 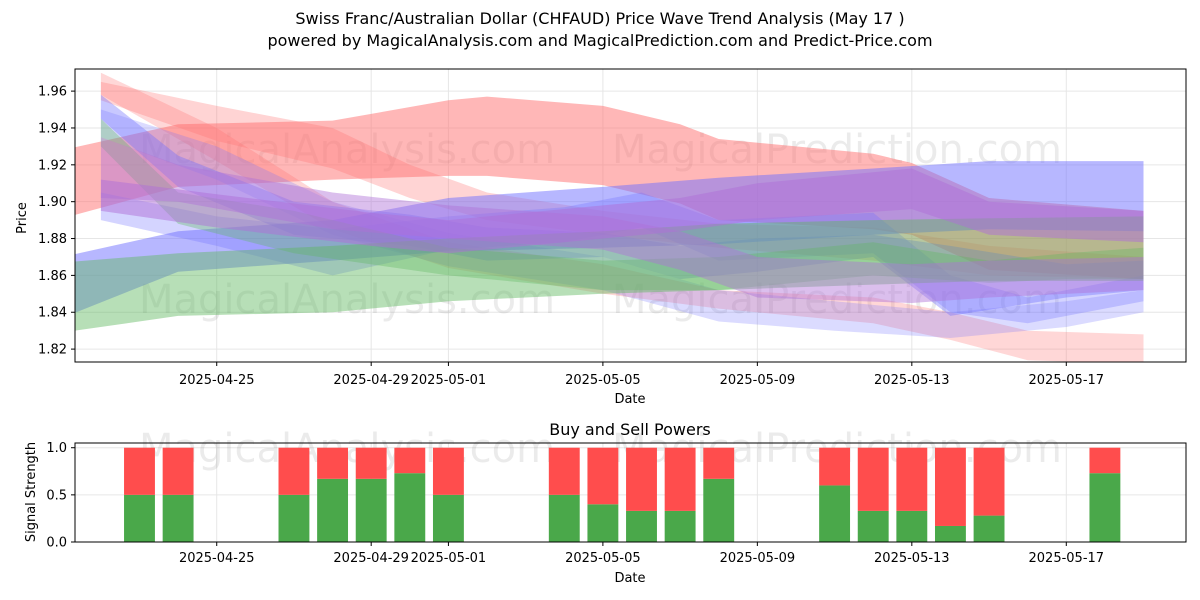 I want to click on price-x-tick-label: 2025-05-13, so click(x=912, y=380).